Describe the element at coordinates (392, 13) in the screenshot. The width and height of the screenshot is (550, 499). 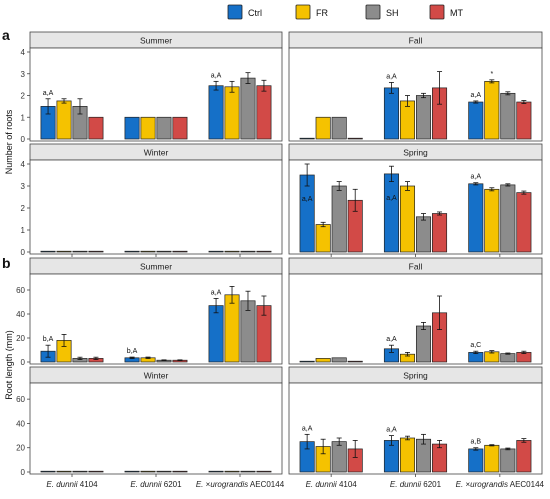
I see `legend-label-sh: SH` at that location.